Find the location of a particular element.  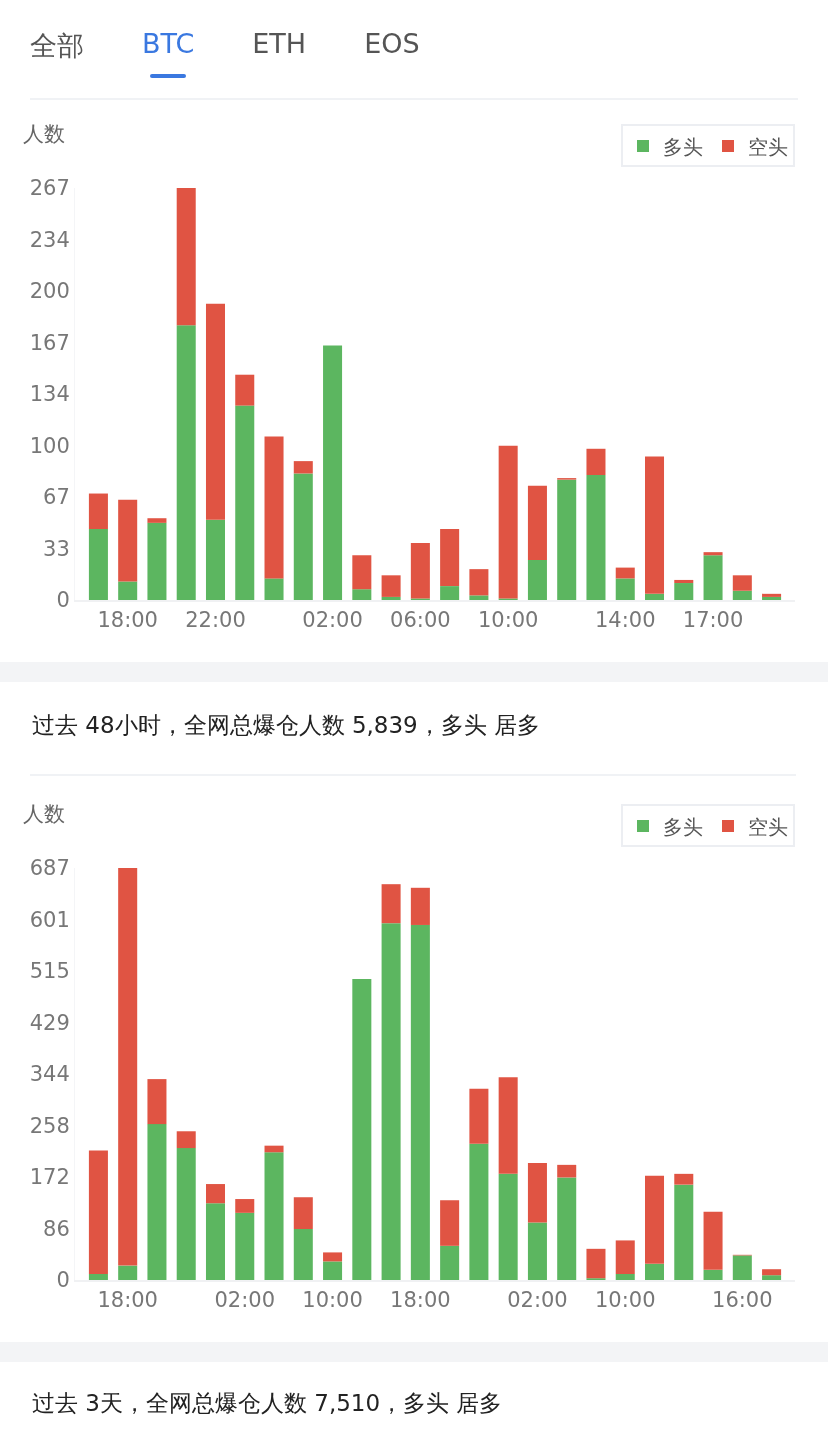

y-tick-label: 258 is located at coordinates (49, 1125).